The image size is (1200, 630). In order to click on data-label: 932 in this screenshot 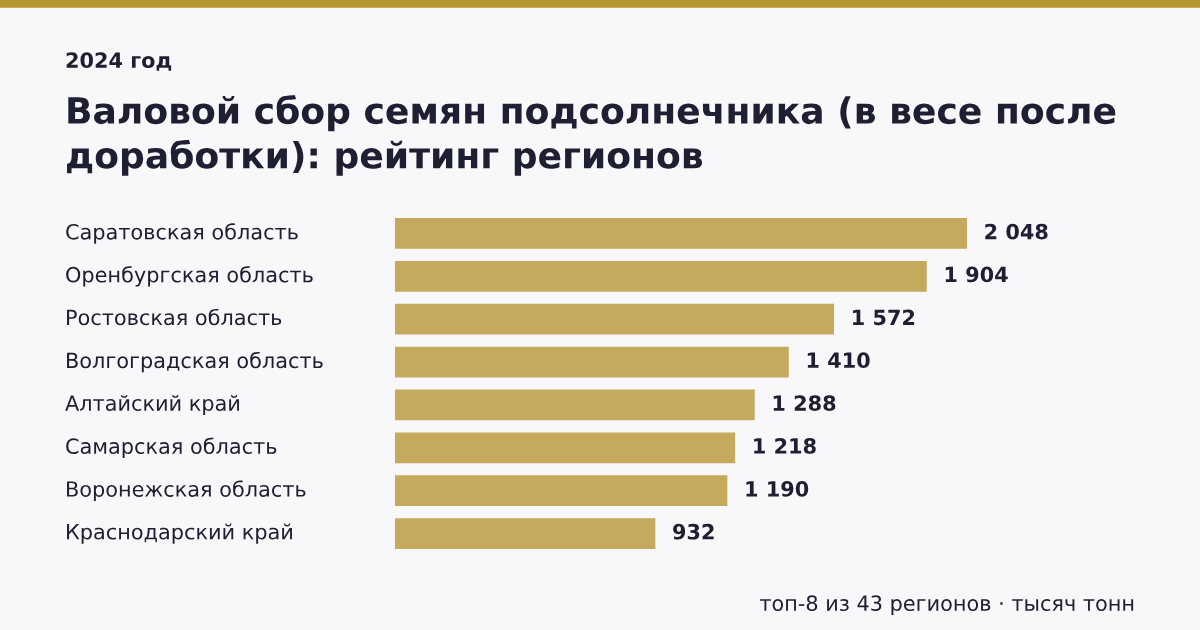, I will do `click(693, 531)`.